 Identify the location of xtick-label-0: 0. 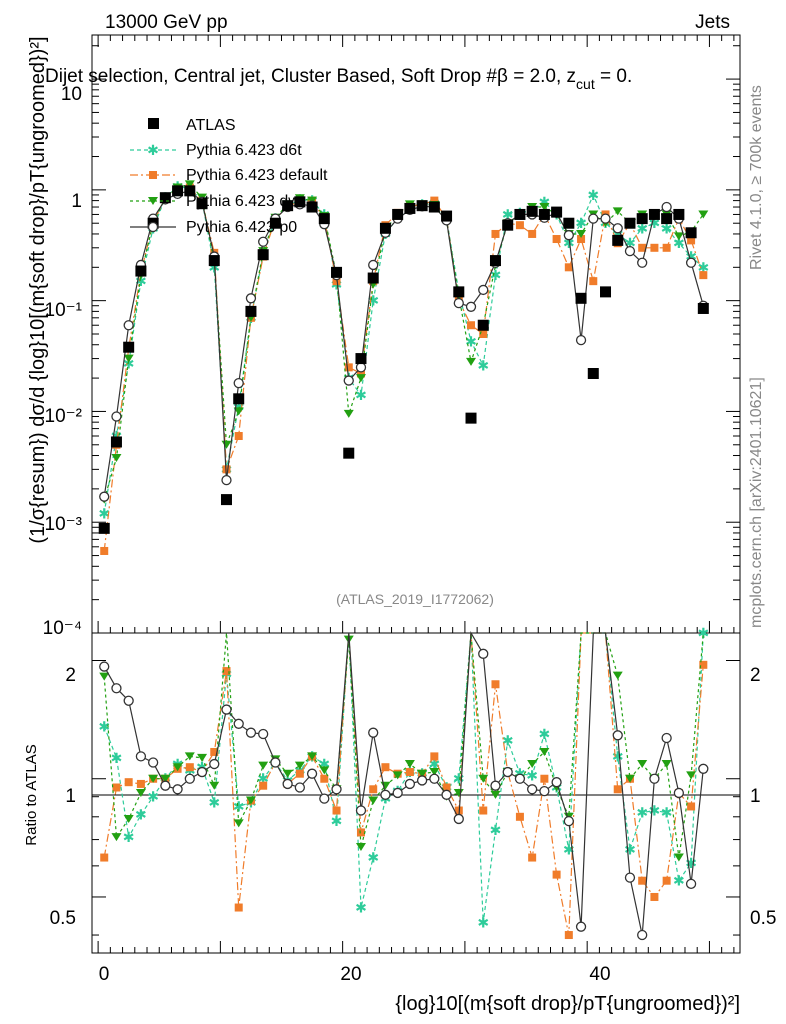
(104, 974).